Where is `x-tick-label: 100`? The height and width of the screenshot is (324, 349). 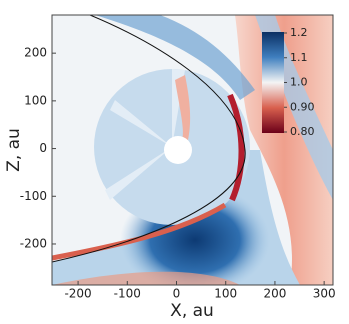 x-tick-label: 100 is located at coordinates (225, 294).